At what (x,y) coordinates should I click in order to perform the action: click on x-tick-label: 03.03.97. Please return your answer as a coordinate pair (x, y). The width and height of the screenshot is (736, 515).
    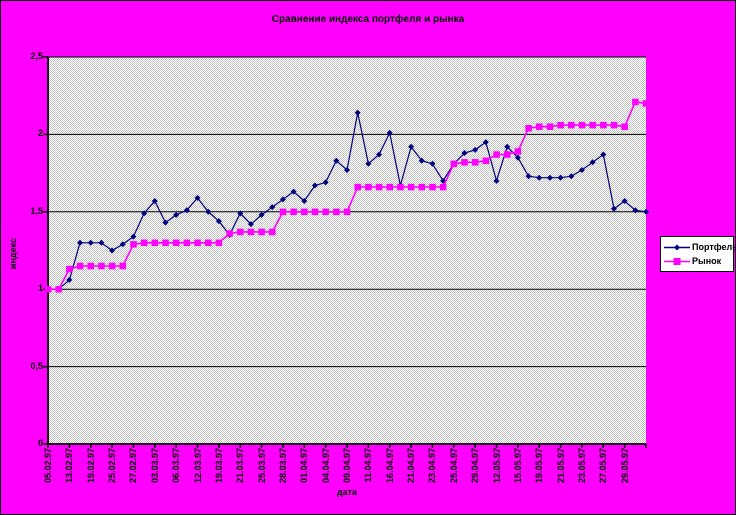
    Looking at the image, I should click on (154, 466).